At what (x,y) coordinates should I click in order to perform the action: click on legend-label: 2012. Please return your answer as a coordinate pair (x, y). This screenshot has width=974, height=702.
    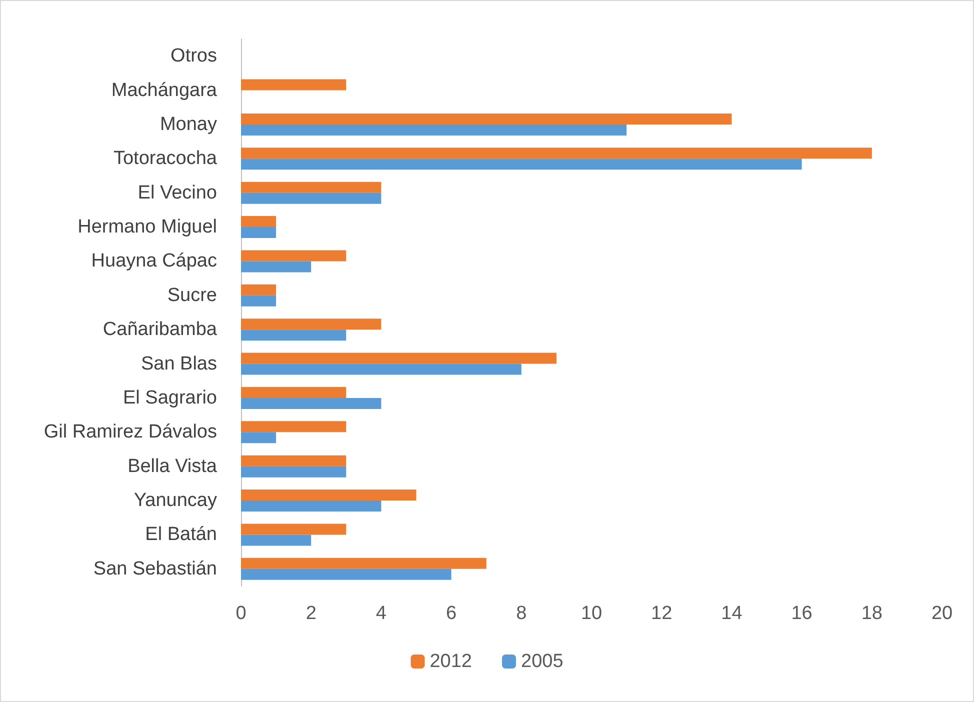
    Looking at the image, I should click on (451, 661).